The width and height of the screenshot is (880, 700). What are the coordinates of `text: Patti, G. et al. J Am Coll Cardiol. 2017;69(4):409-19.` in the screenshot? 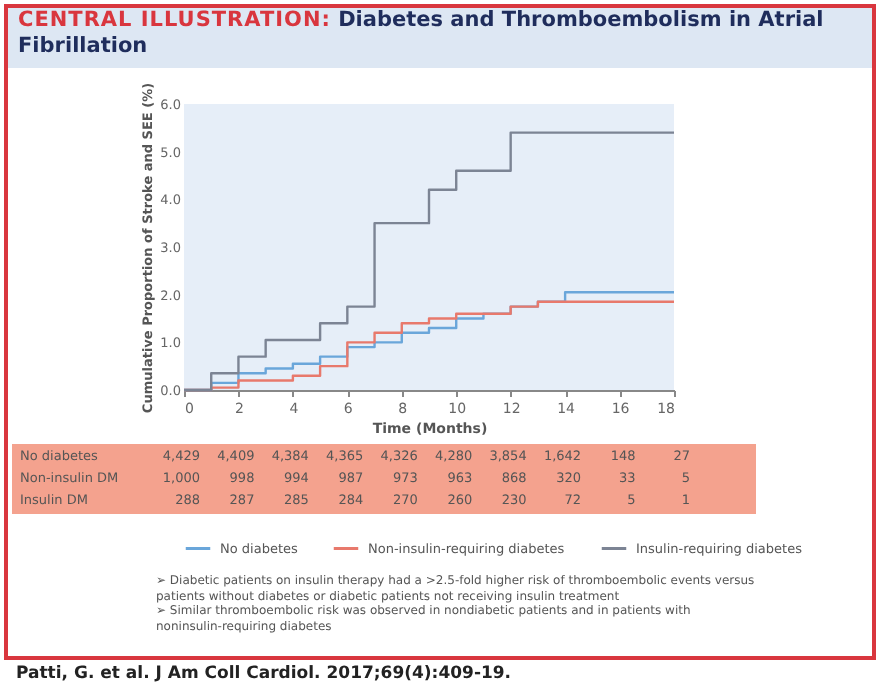 It's located at (264, 674).